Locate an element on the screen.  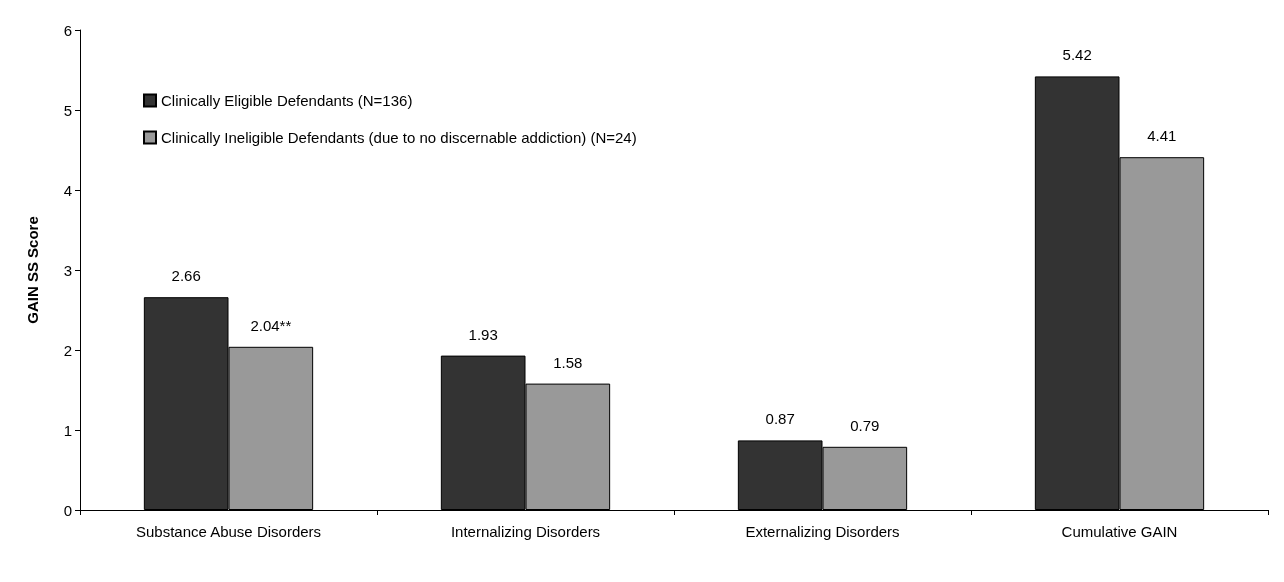
y-axis-title: GAIN SS Score is located at coordinates (32, 270).